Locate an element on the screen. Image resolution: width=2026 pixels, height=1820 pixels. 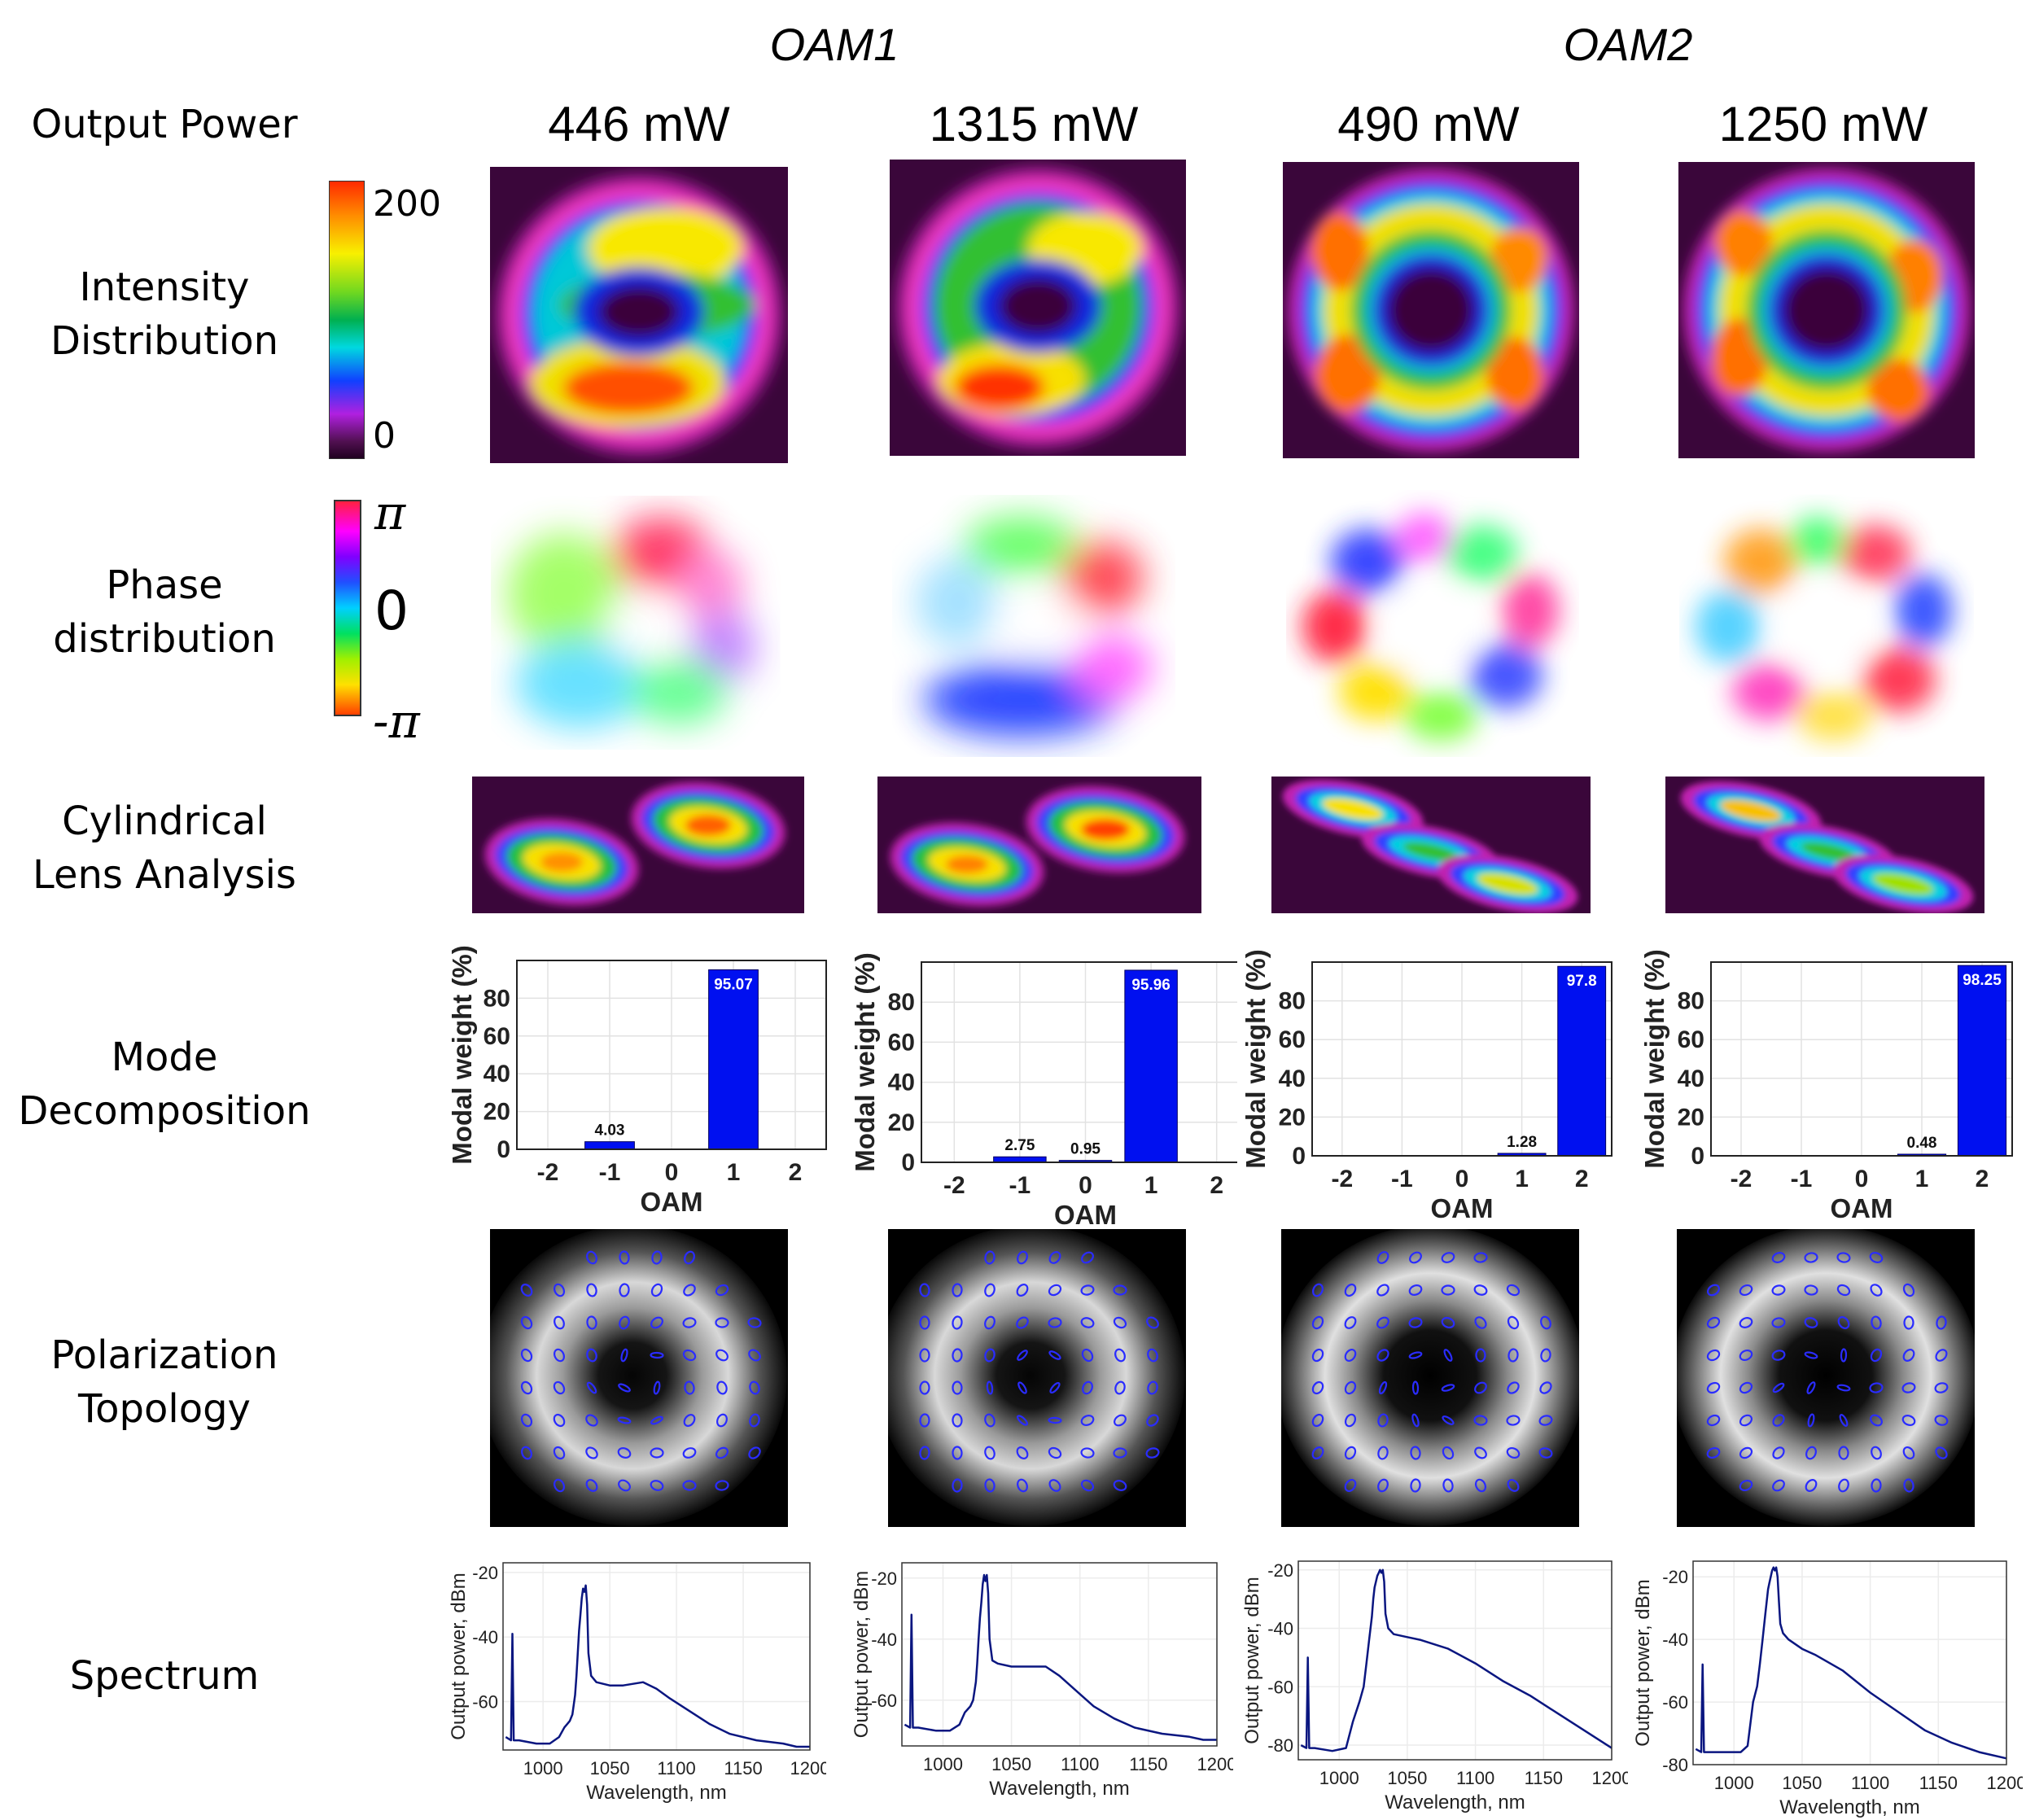
power-label-3: 490 mW is located at coordinates (1428, 124).